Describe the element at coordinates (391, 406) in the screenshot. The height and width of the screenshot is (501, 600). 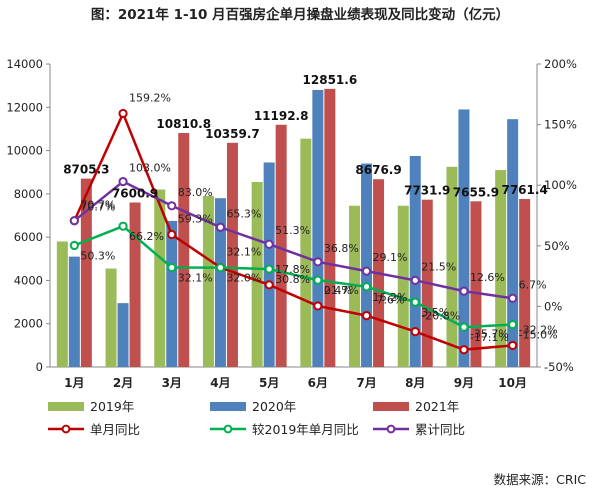
I see `legend-swatch` at that location.